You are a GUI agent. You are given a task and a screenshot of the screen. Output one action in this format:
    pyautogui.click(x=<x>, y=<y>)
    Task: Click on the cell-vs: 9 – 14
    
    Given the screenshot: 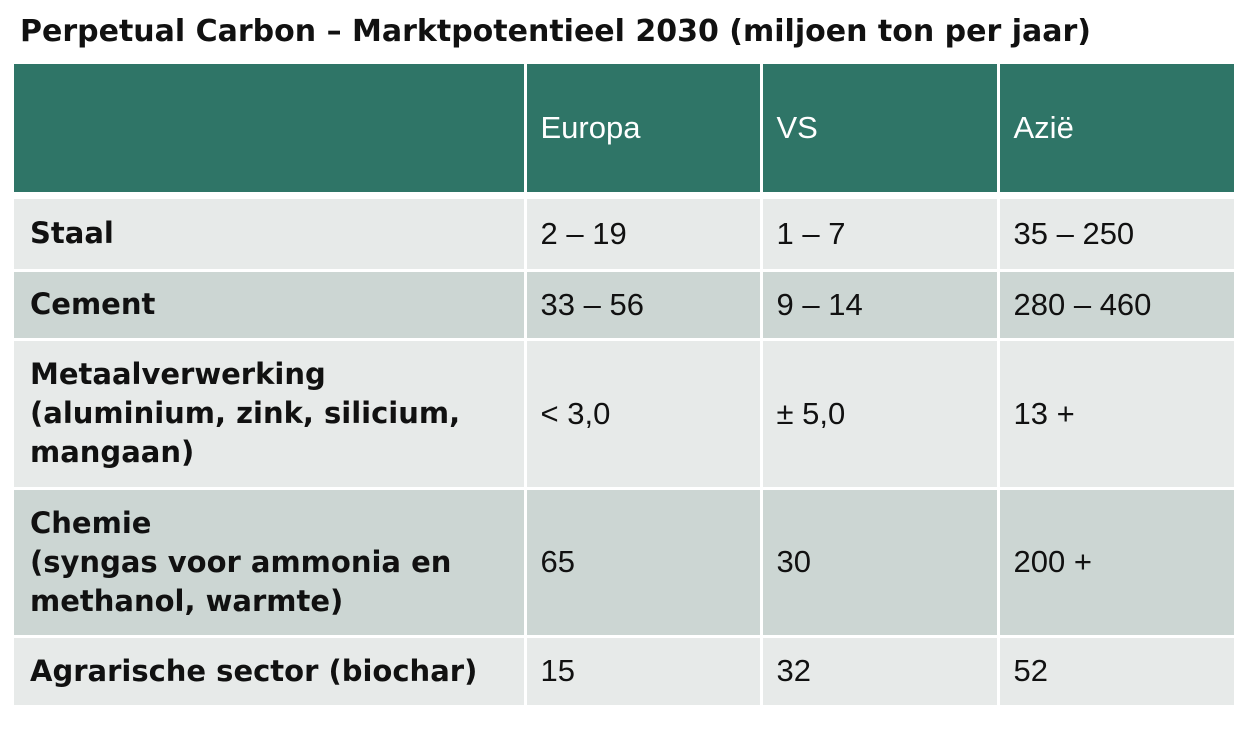 What is the action you would take?
    pyautogui.click(x=880, y=304)
    